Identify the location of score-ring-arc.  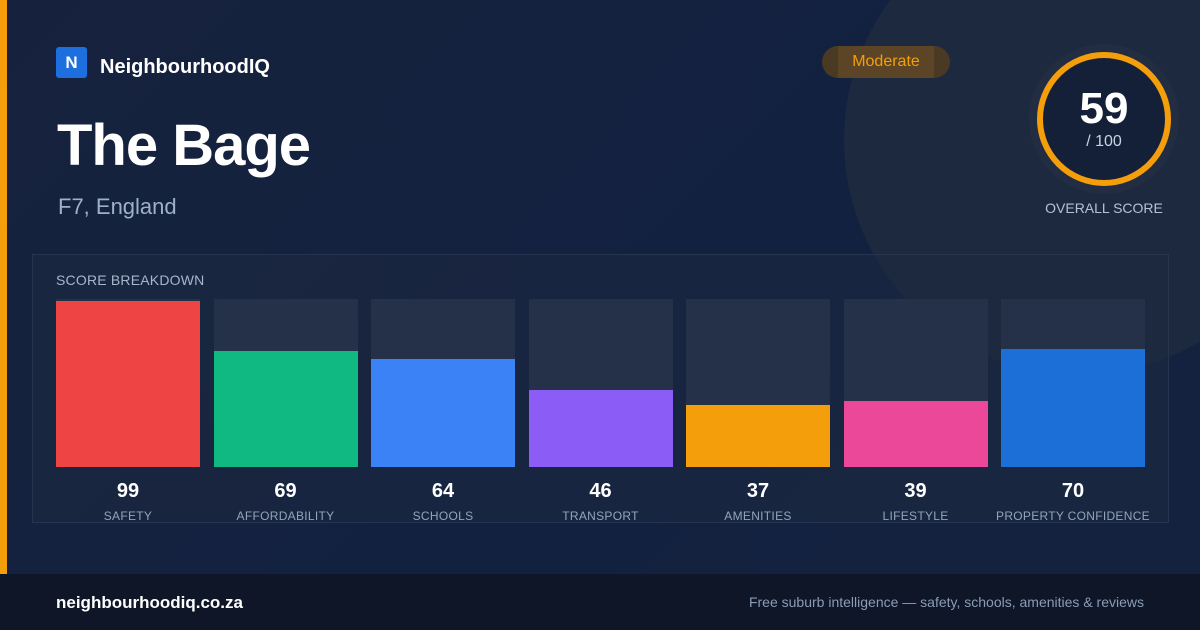
(1104, 119).